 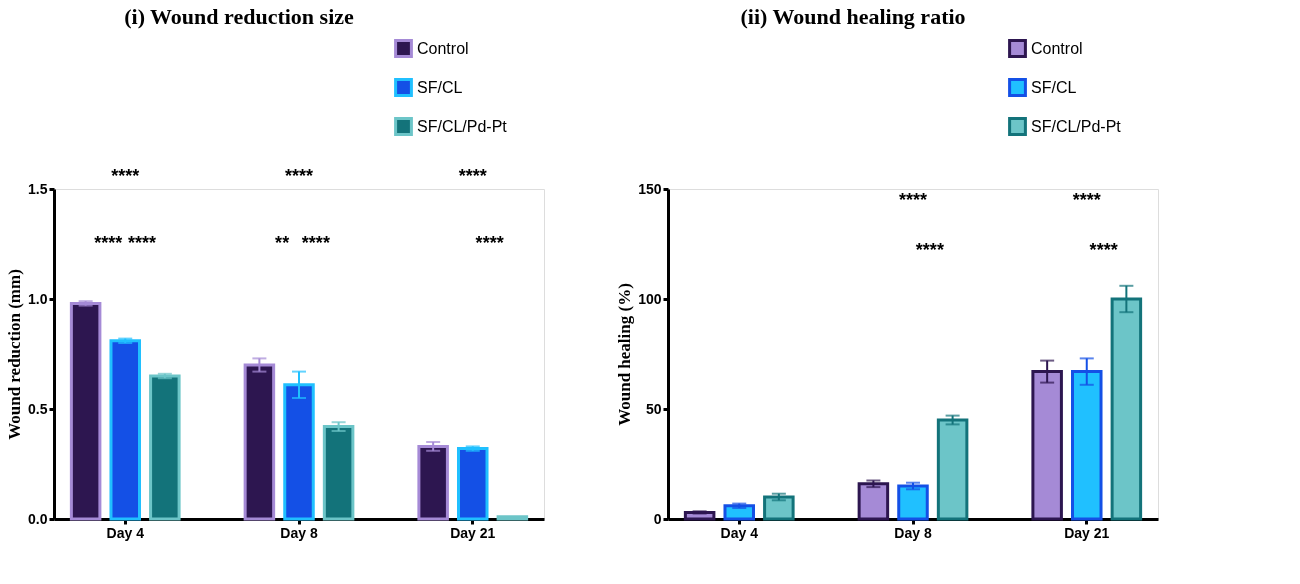 What do you see at coordinates (650, 188) in the screenshot?
I see `y-tick-label: 150` at bounding box center [650, 188].